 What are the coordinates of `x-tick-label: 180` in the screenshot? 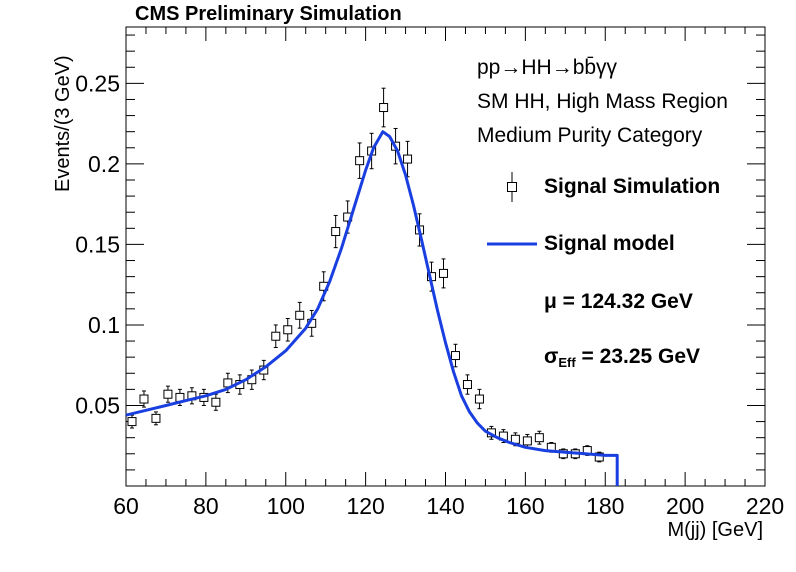 It's located at (605, 506).